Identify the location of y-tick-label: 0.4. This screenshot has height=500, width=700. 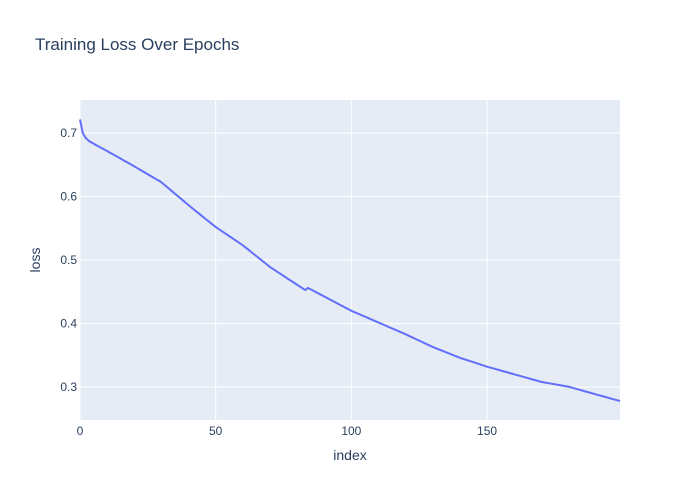
(68, 323).